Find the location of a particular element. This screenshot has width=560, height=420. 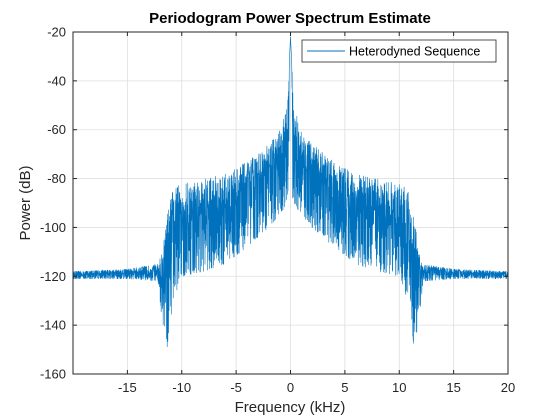

y-tick-label: -40 is located at coordinates (56, 80).